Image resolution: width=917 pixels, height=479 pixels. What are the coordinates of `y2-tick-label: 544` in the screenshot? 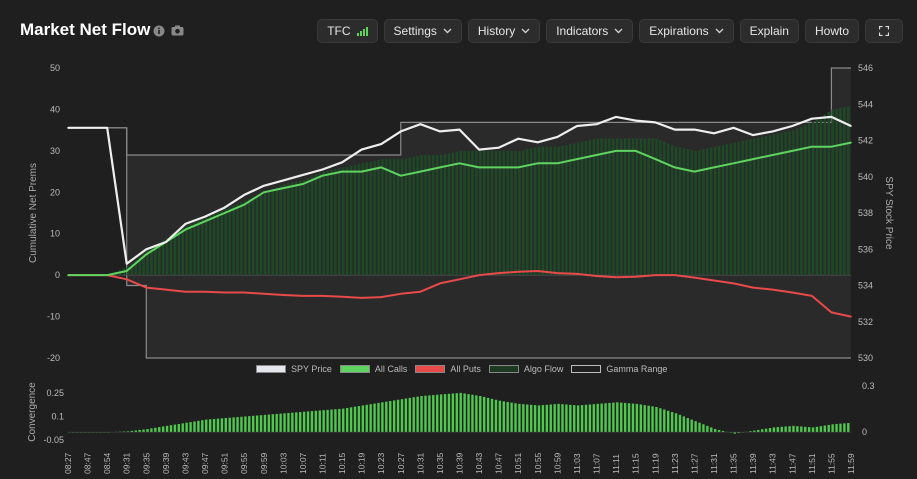 It's located at (865, 104).